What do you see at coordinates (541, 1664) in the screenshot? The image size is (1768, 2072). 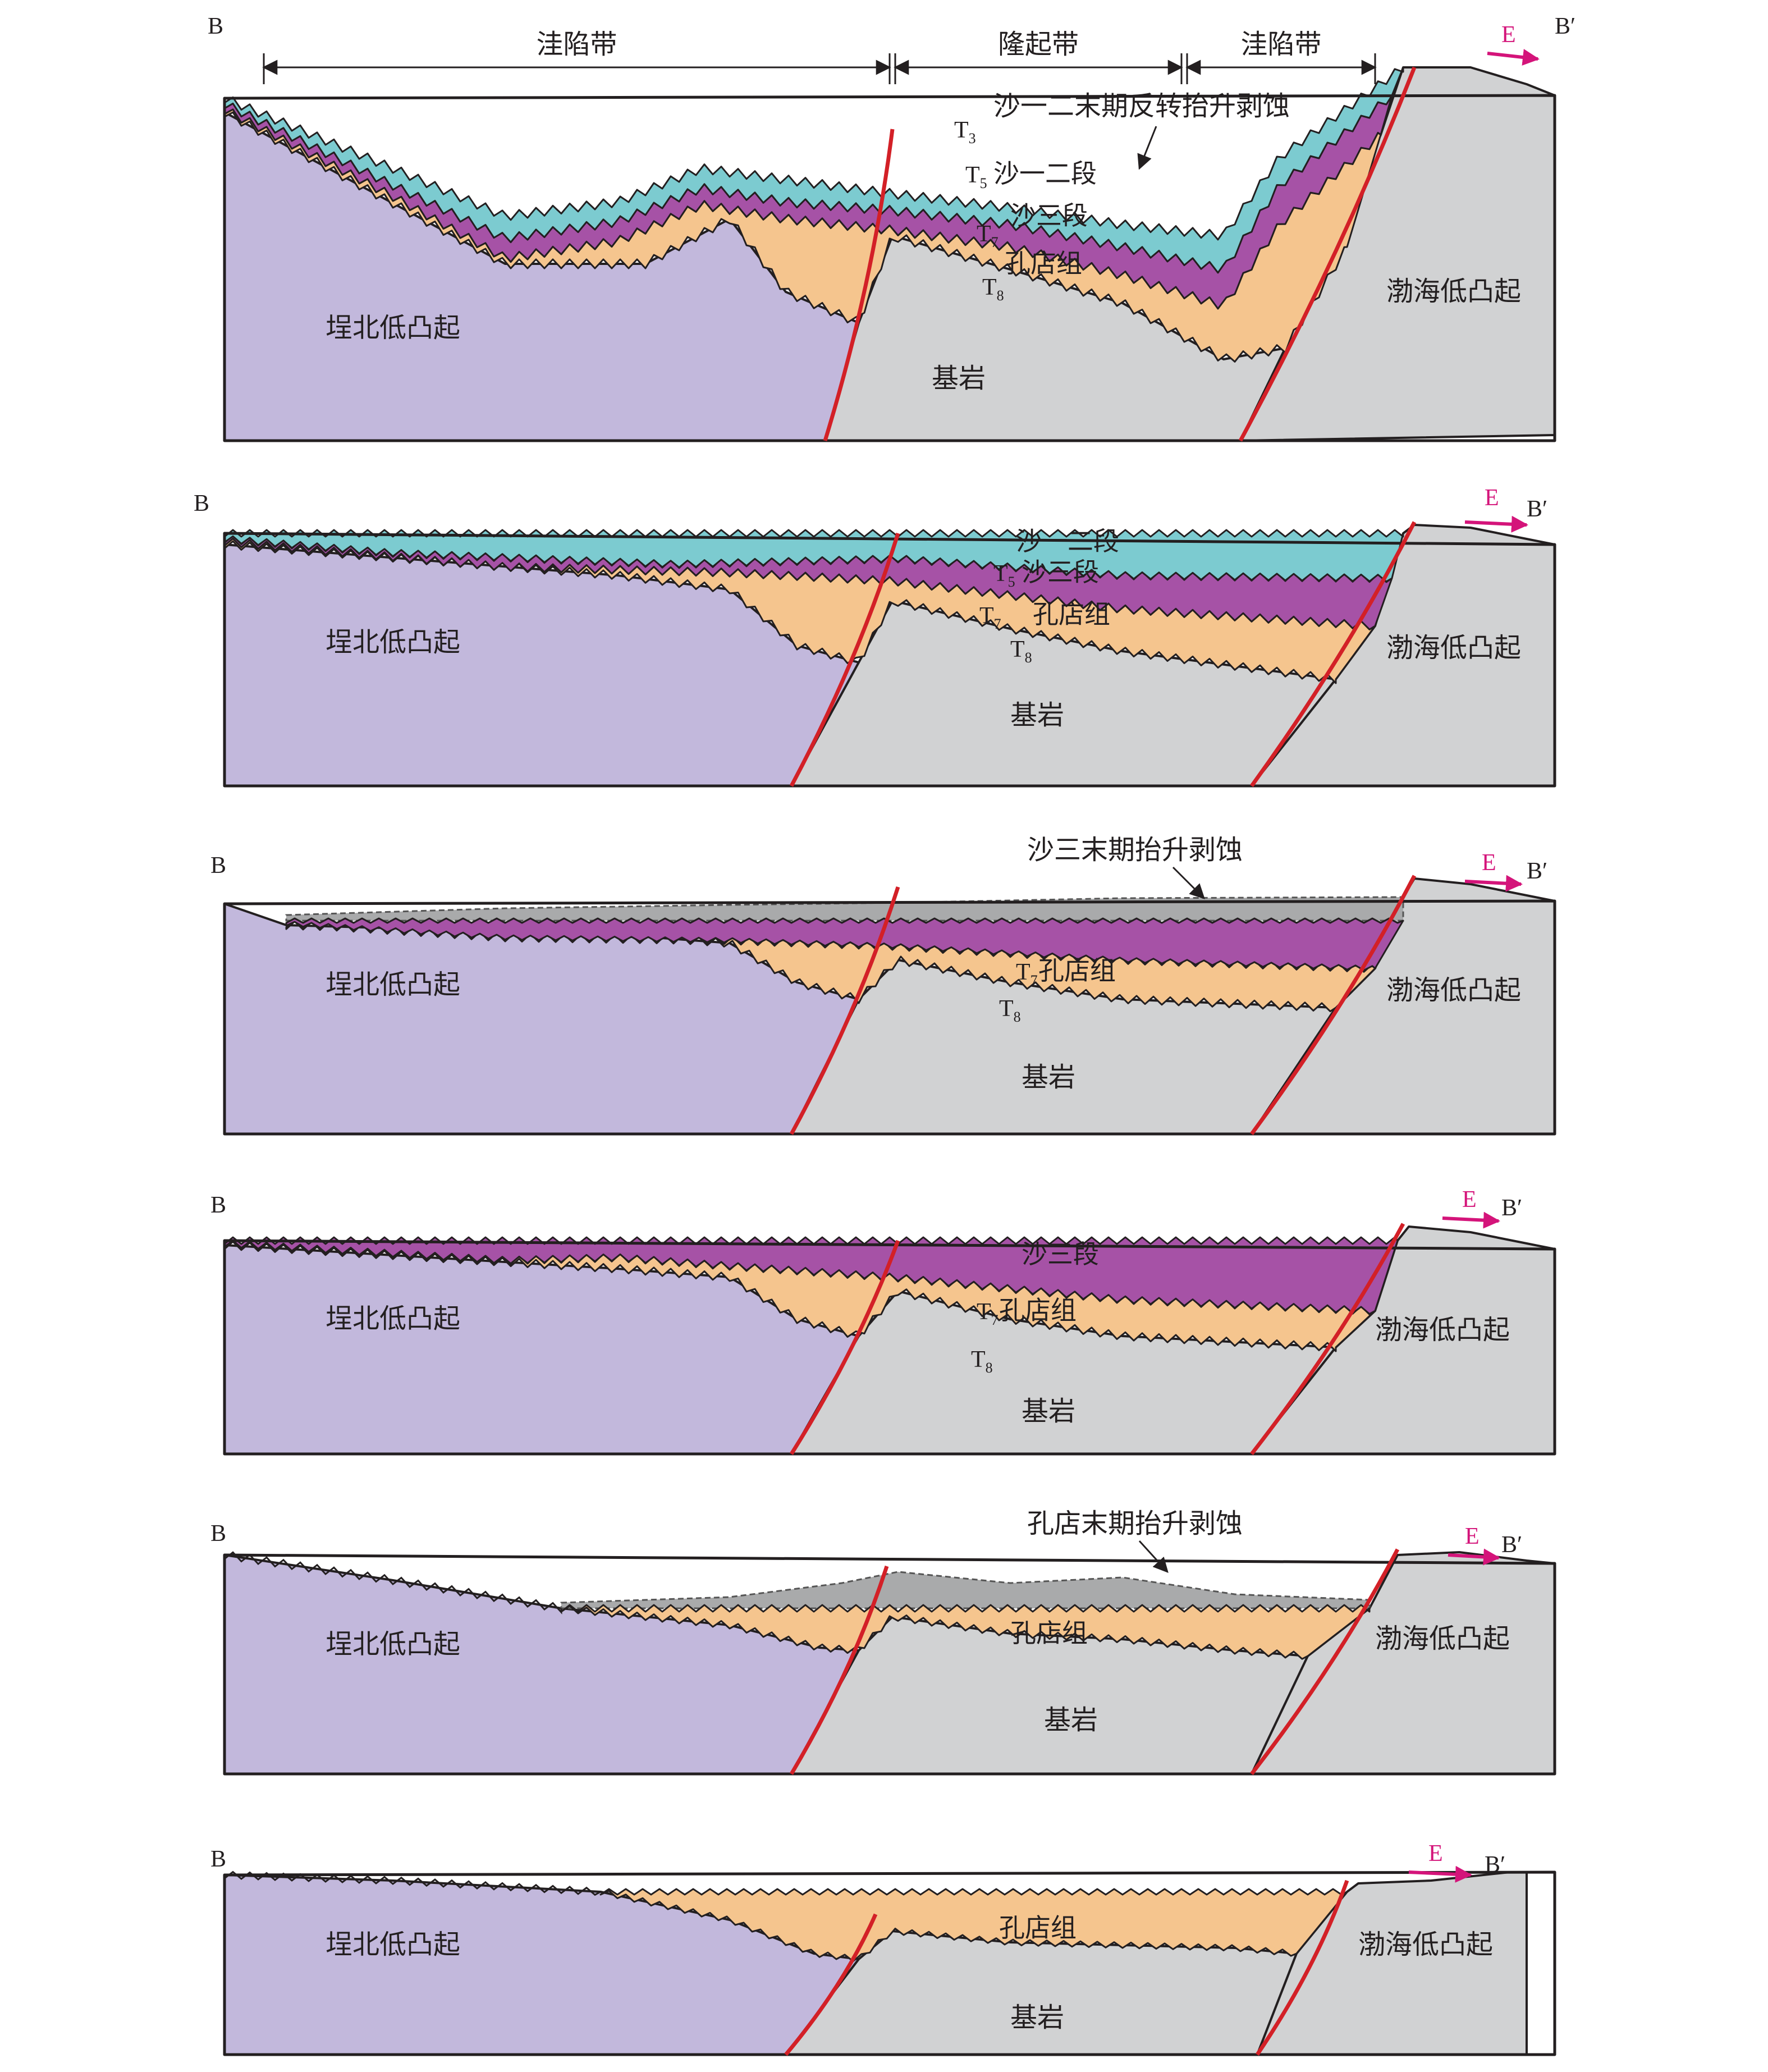 I see `left-uplift-block` at bounding box center [541, 1664].